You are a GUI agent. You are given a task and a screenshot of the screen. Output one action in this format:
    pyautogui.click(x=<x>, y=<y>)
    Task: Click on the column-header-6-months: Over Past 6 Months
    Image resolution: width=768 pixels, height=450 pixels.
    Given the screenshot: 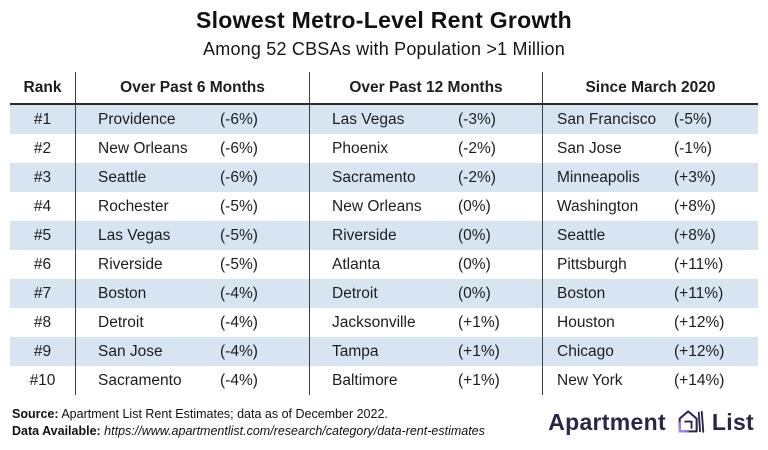 What is the action you would take?
    pyautogui.click(x=192, y=87)
    